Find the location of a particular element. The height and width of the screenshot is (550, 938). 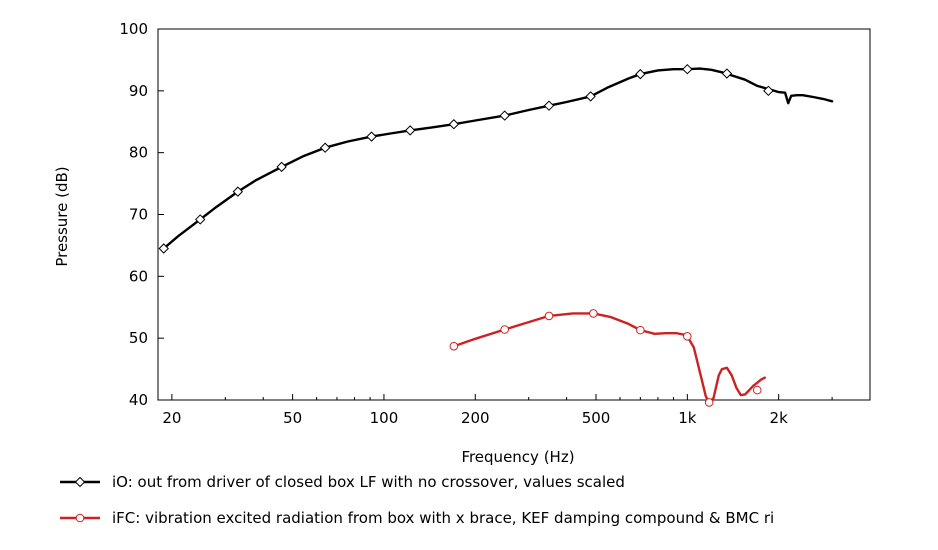

x-tick-label: 200 is located at coordinates (475, 418).